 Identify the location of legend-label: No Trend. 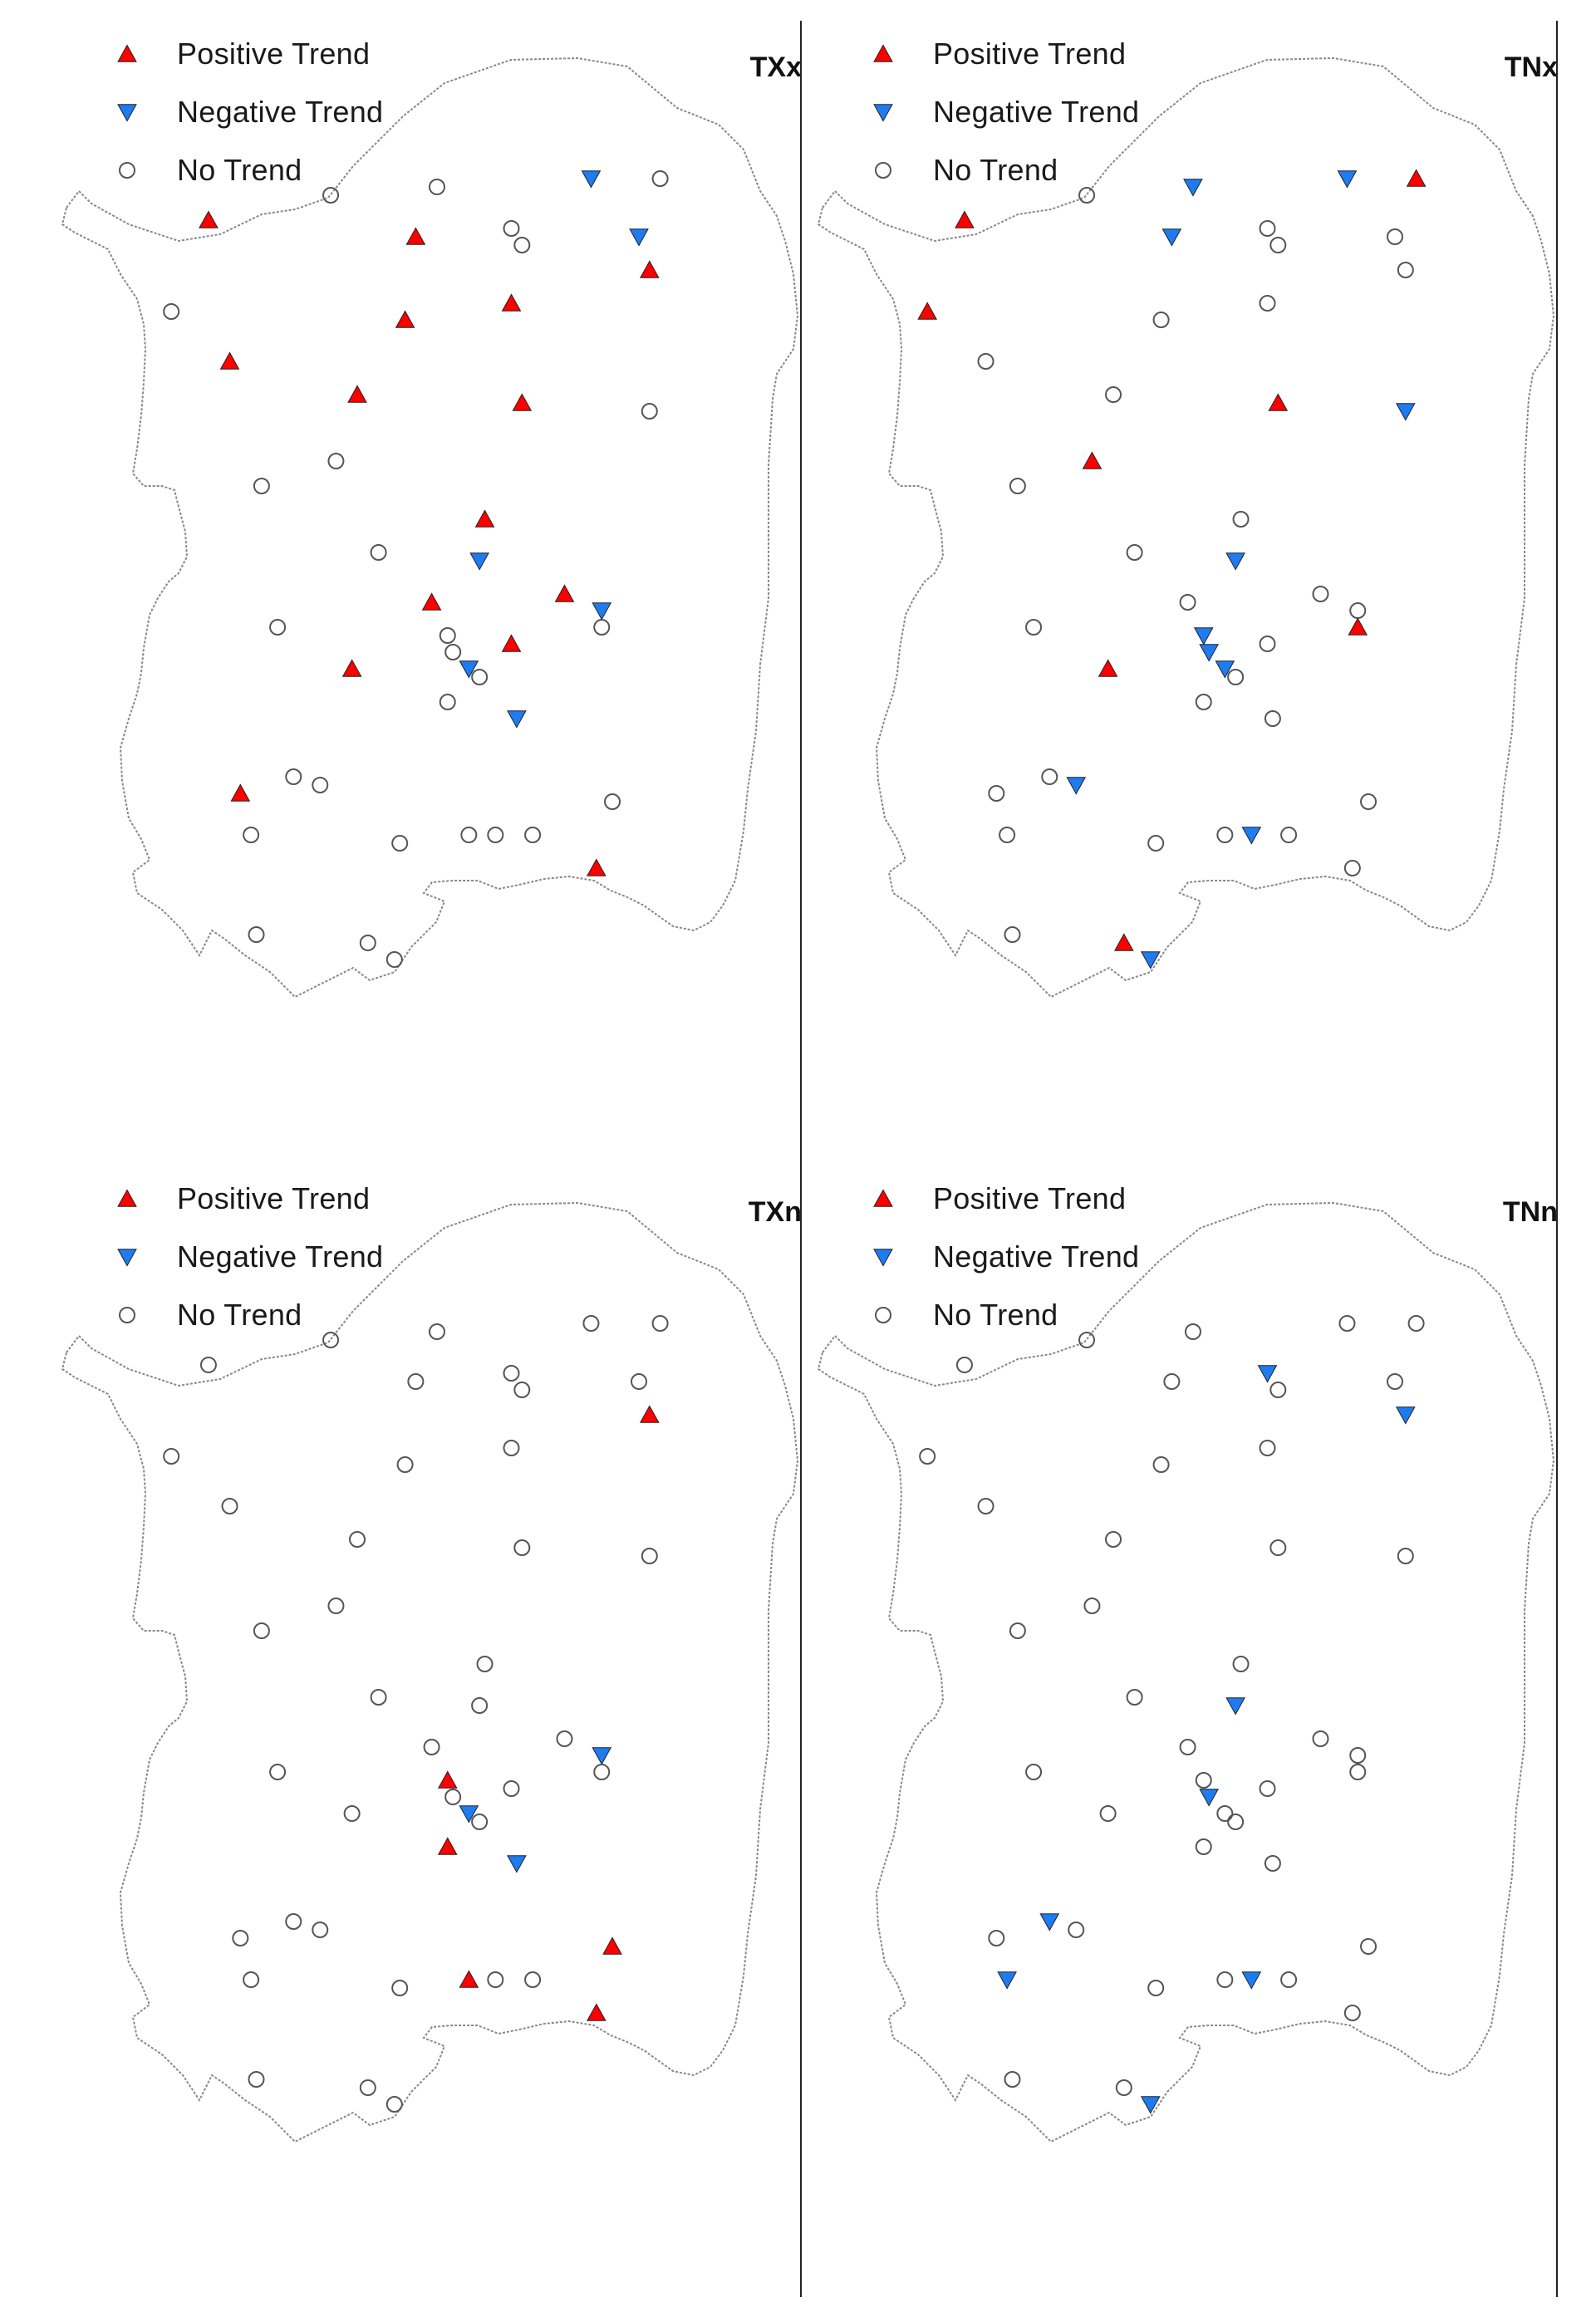
(996, 170).